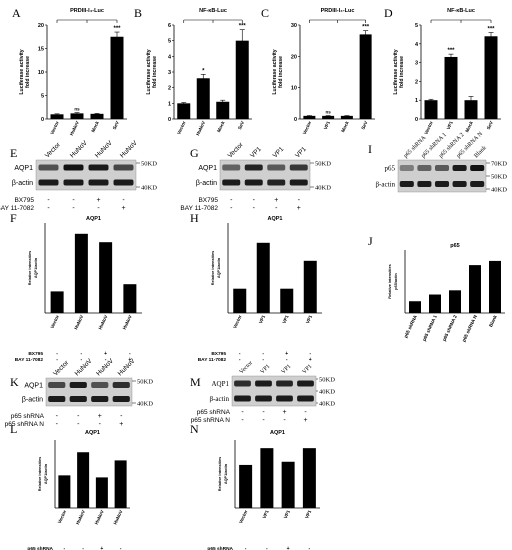 Image resolution: width=512 pixels, height=550 pixels. What do you see at coordinates (287, 514) in the screenshot?
I see `category-label-n-2: VP1` at bounding box center [287, 514].